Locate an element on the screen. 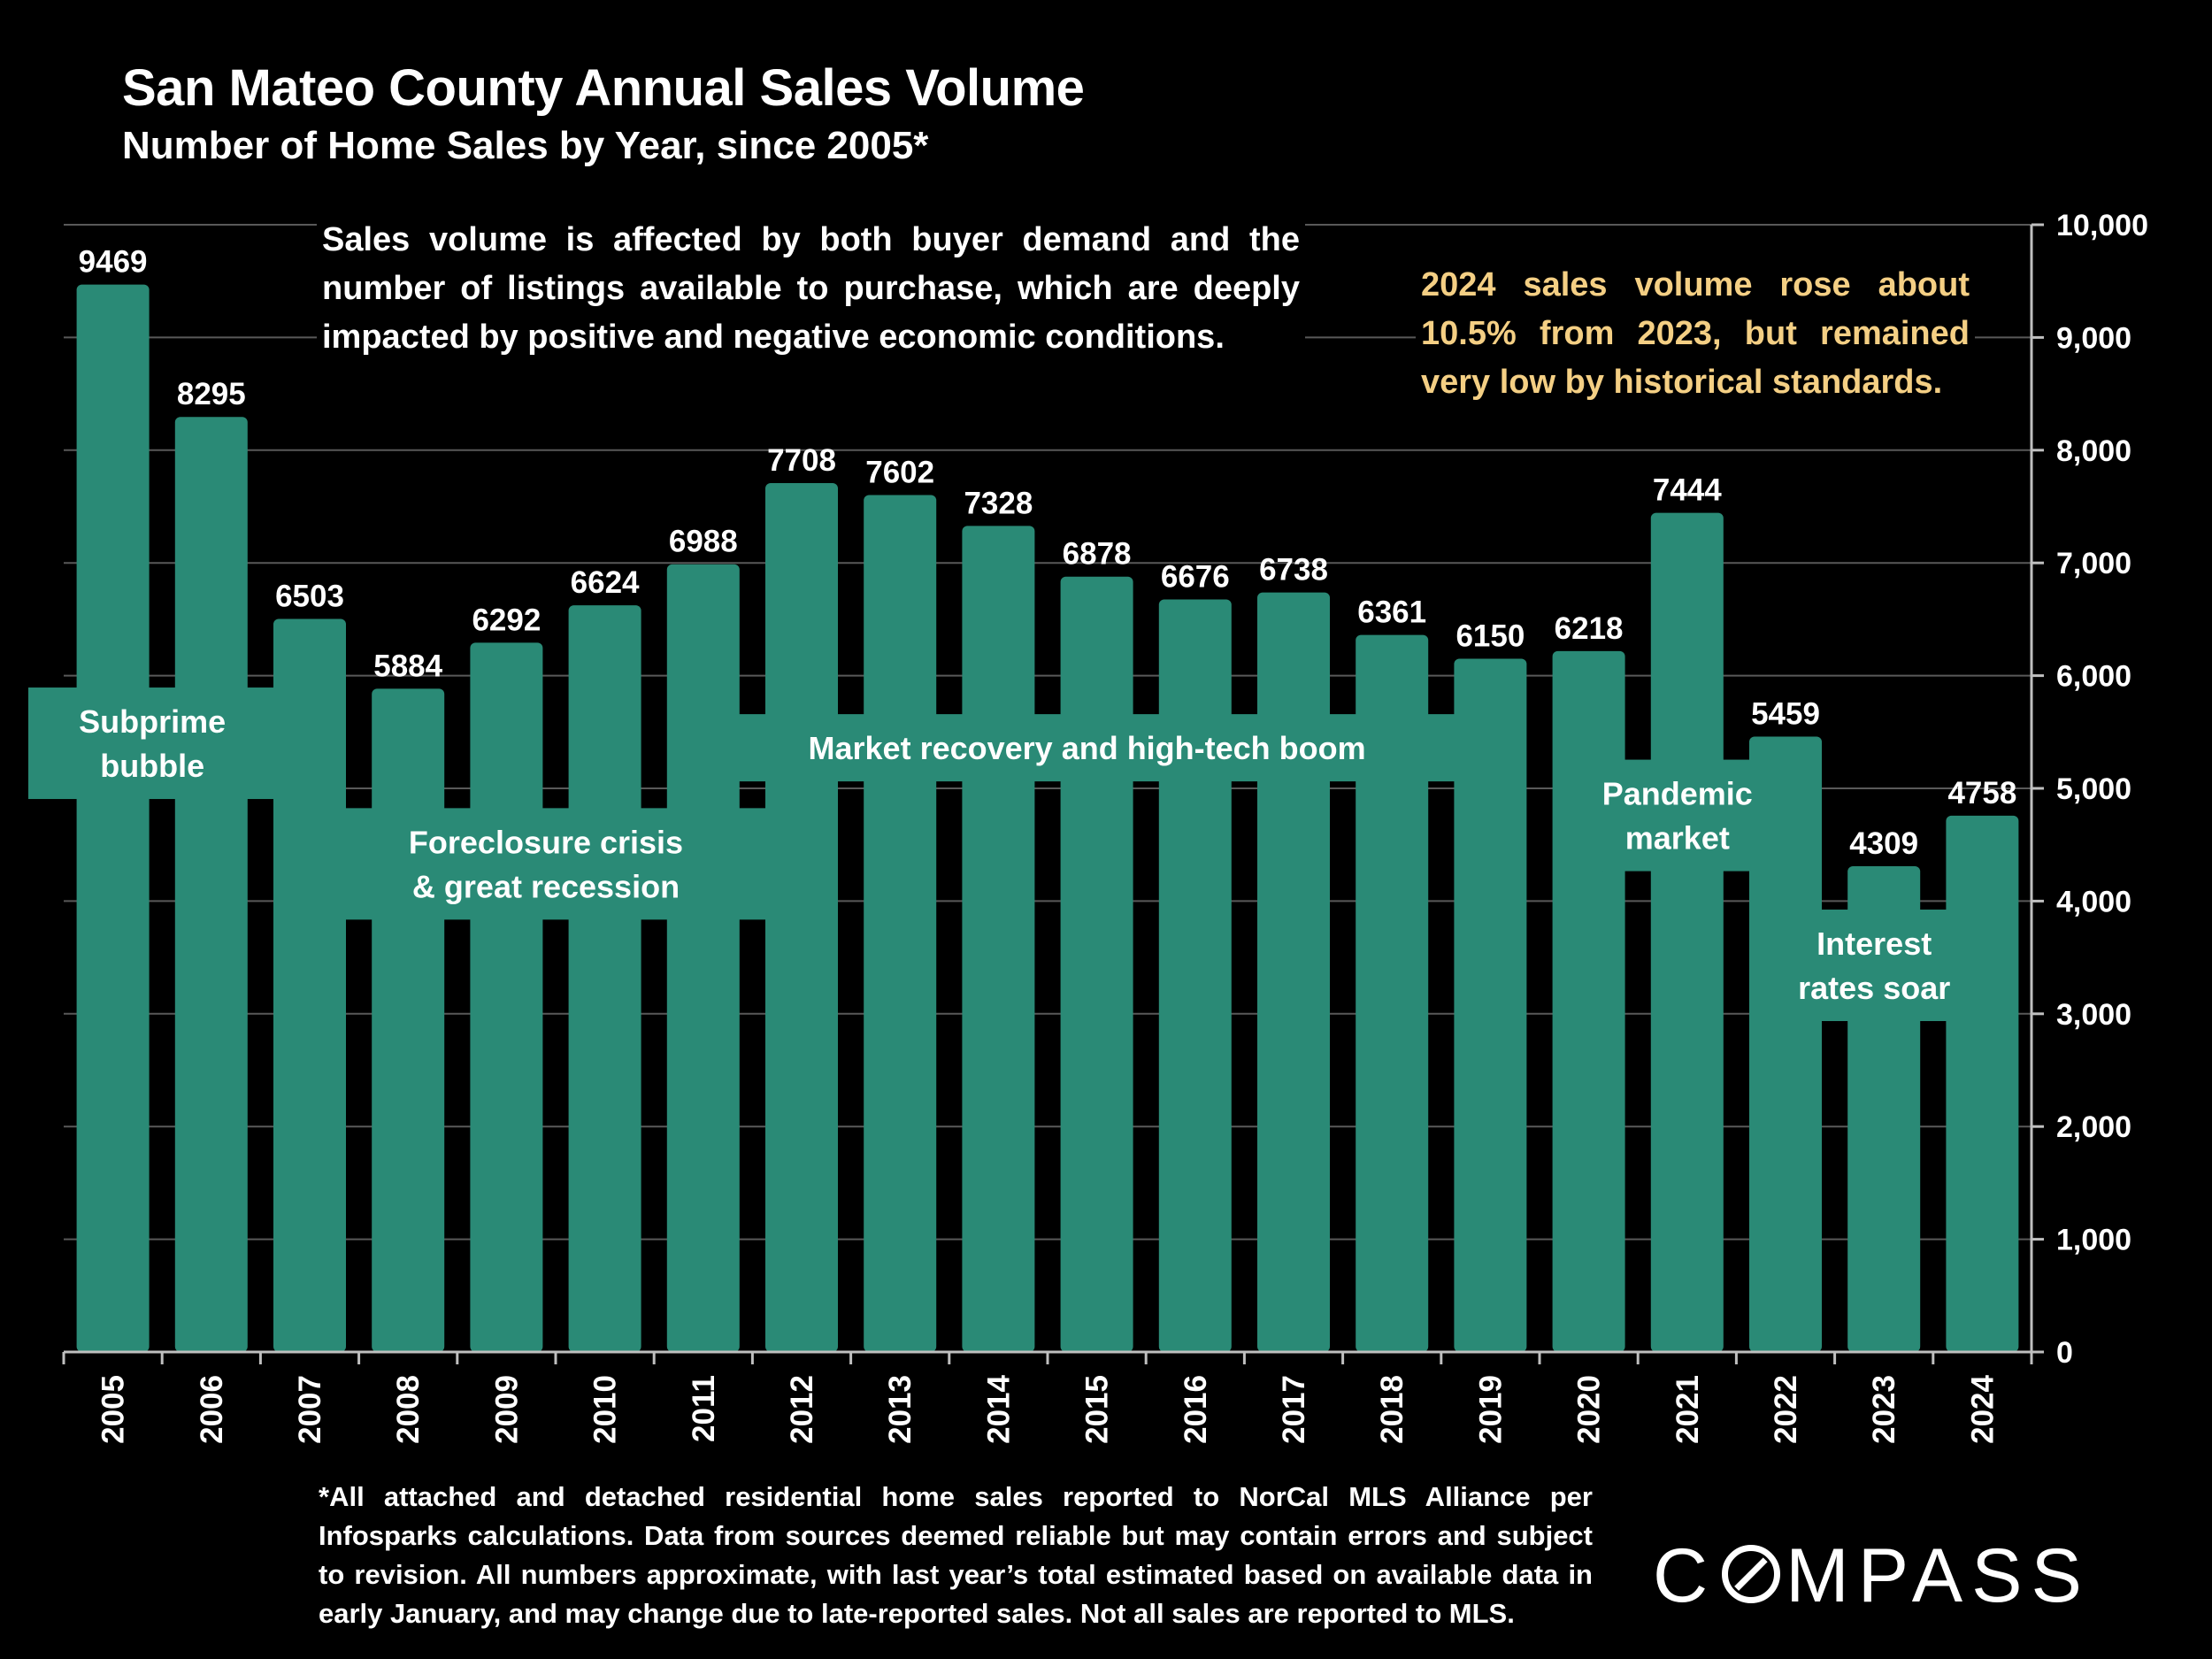  bar-value-label: 6738 is located at coordinates (1294, 571).